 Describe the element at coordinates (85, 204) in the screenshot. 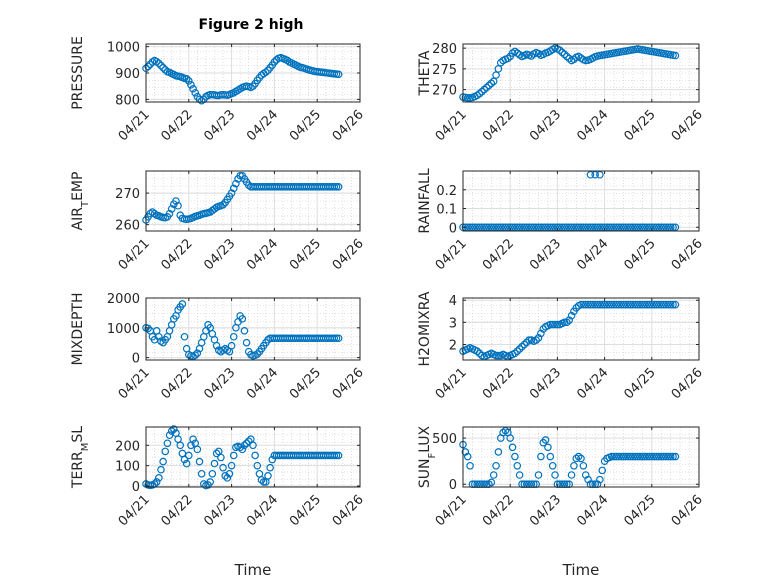

I see `y-label-subscript: T` at that location.